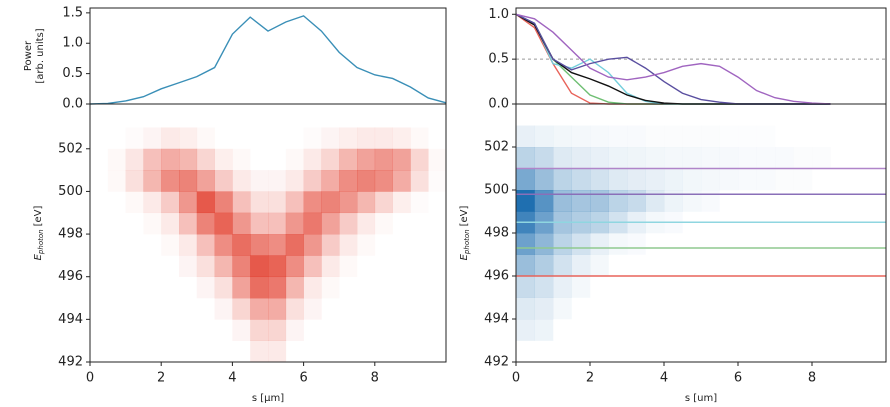 This screenshot has width=890, height=407. I want to click on y-tick-label: 0.0, so click(498, 104).